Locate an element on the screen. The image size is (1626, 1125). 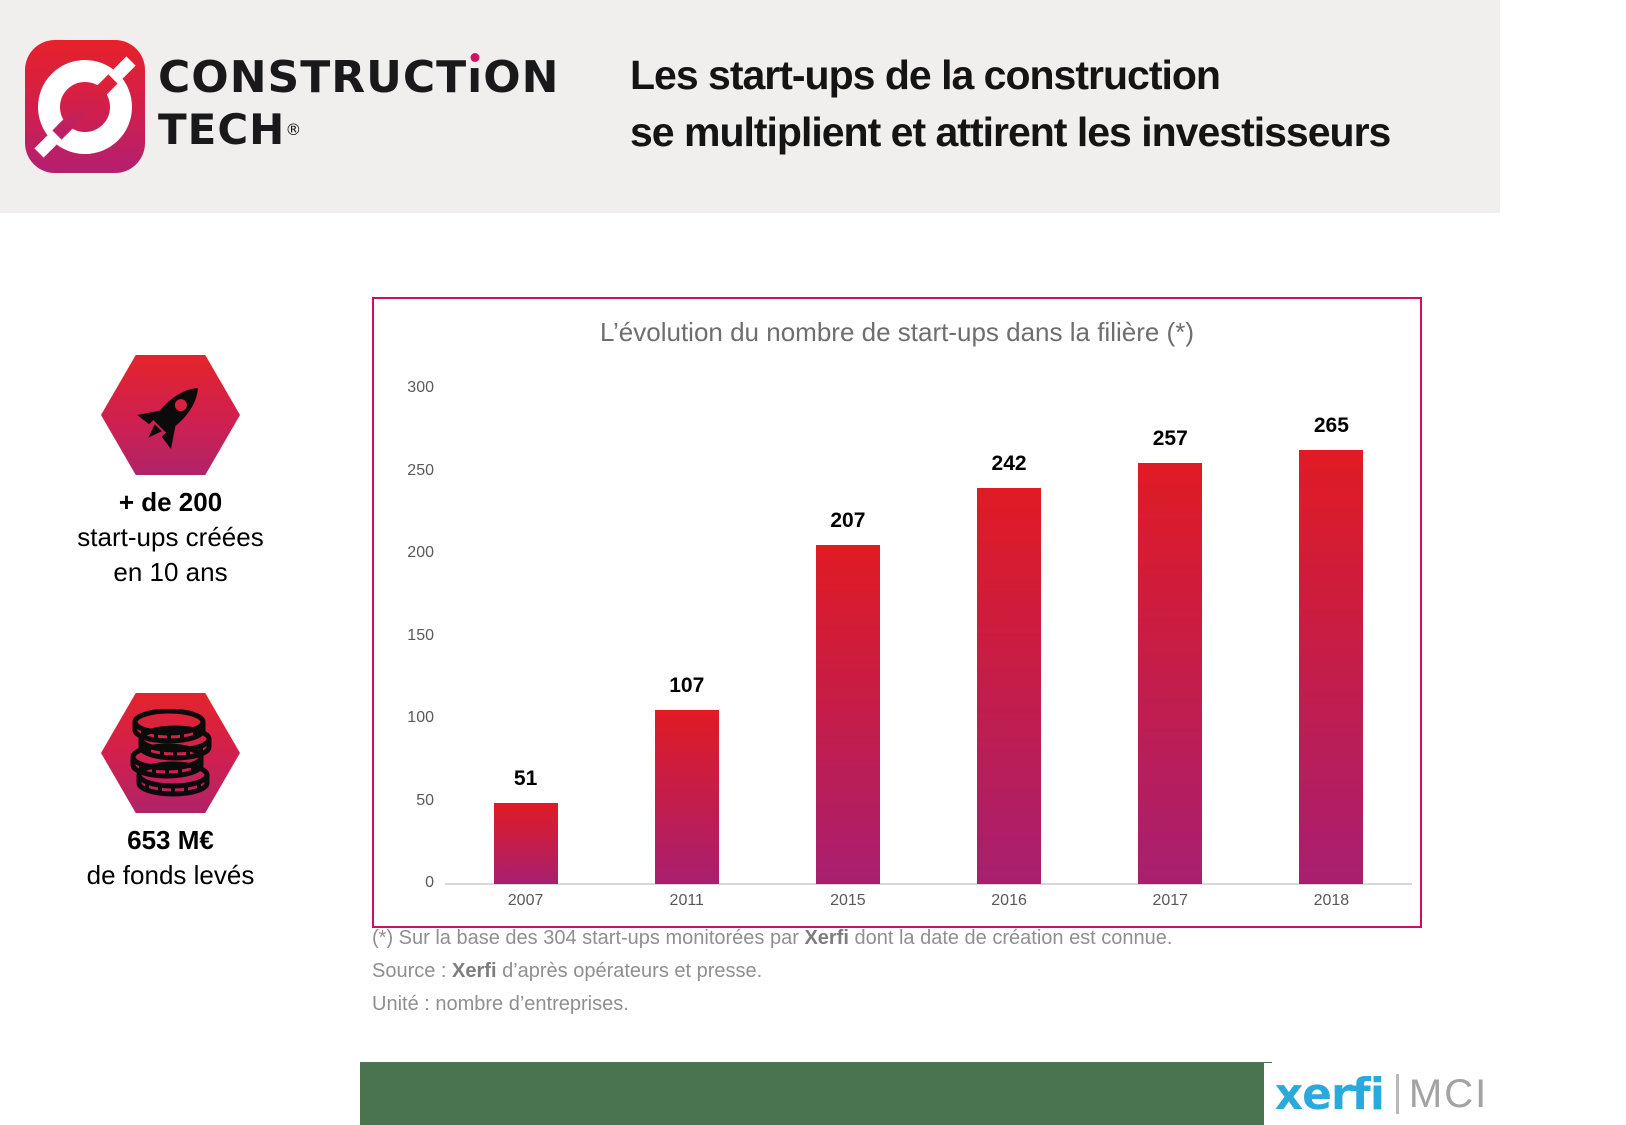
footnote-text: Source : is located at coordinates (412, 971).